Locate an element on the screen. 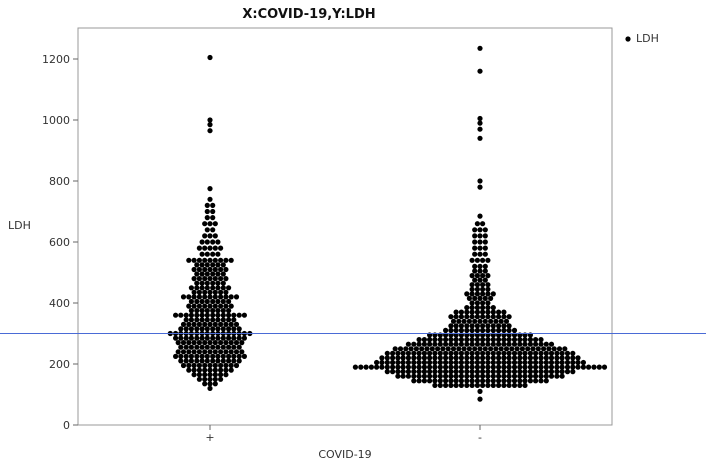 Image resolution: width=706 pixels, height=468 pixels. y-tick-label: 1000 is located at coordinates (56, 120).